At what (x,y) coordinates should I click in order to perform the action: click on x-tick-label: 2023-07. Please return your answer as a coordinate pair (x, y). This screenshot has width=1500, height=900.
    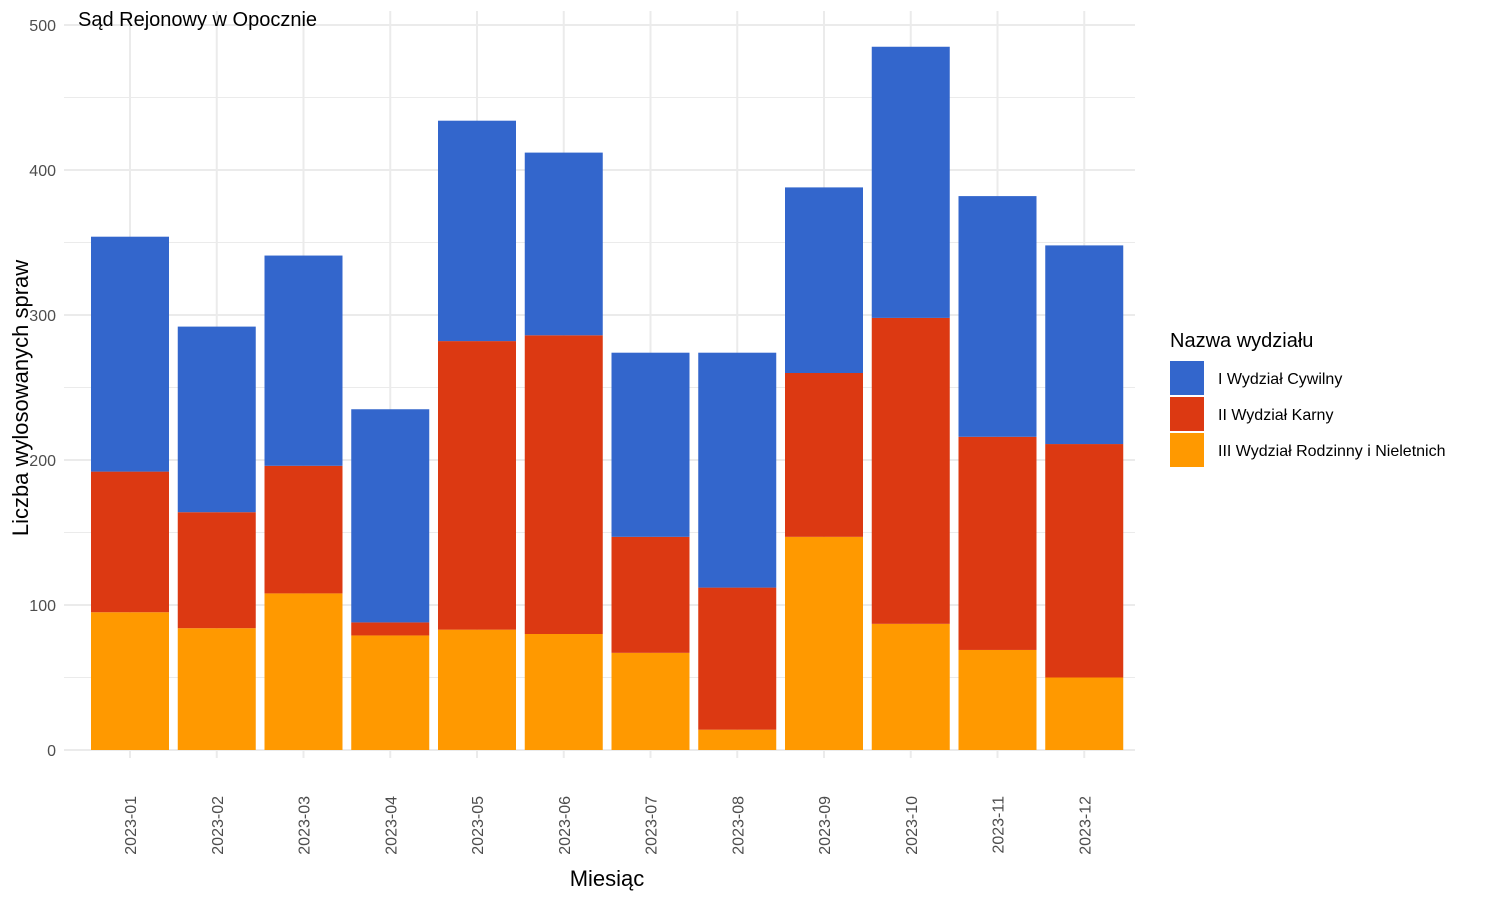
    Looking at the image, I should click on (652, 825).